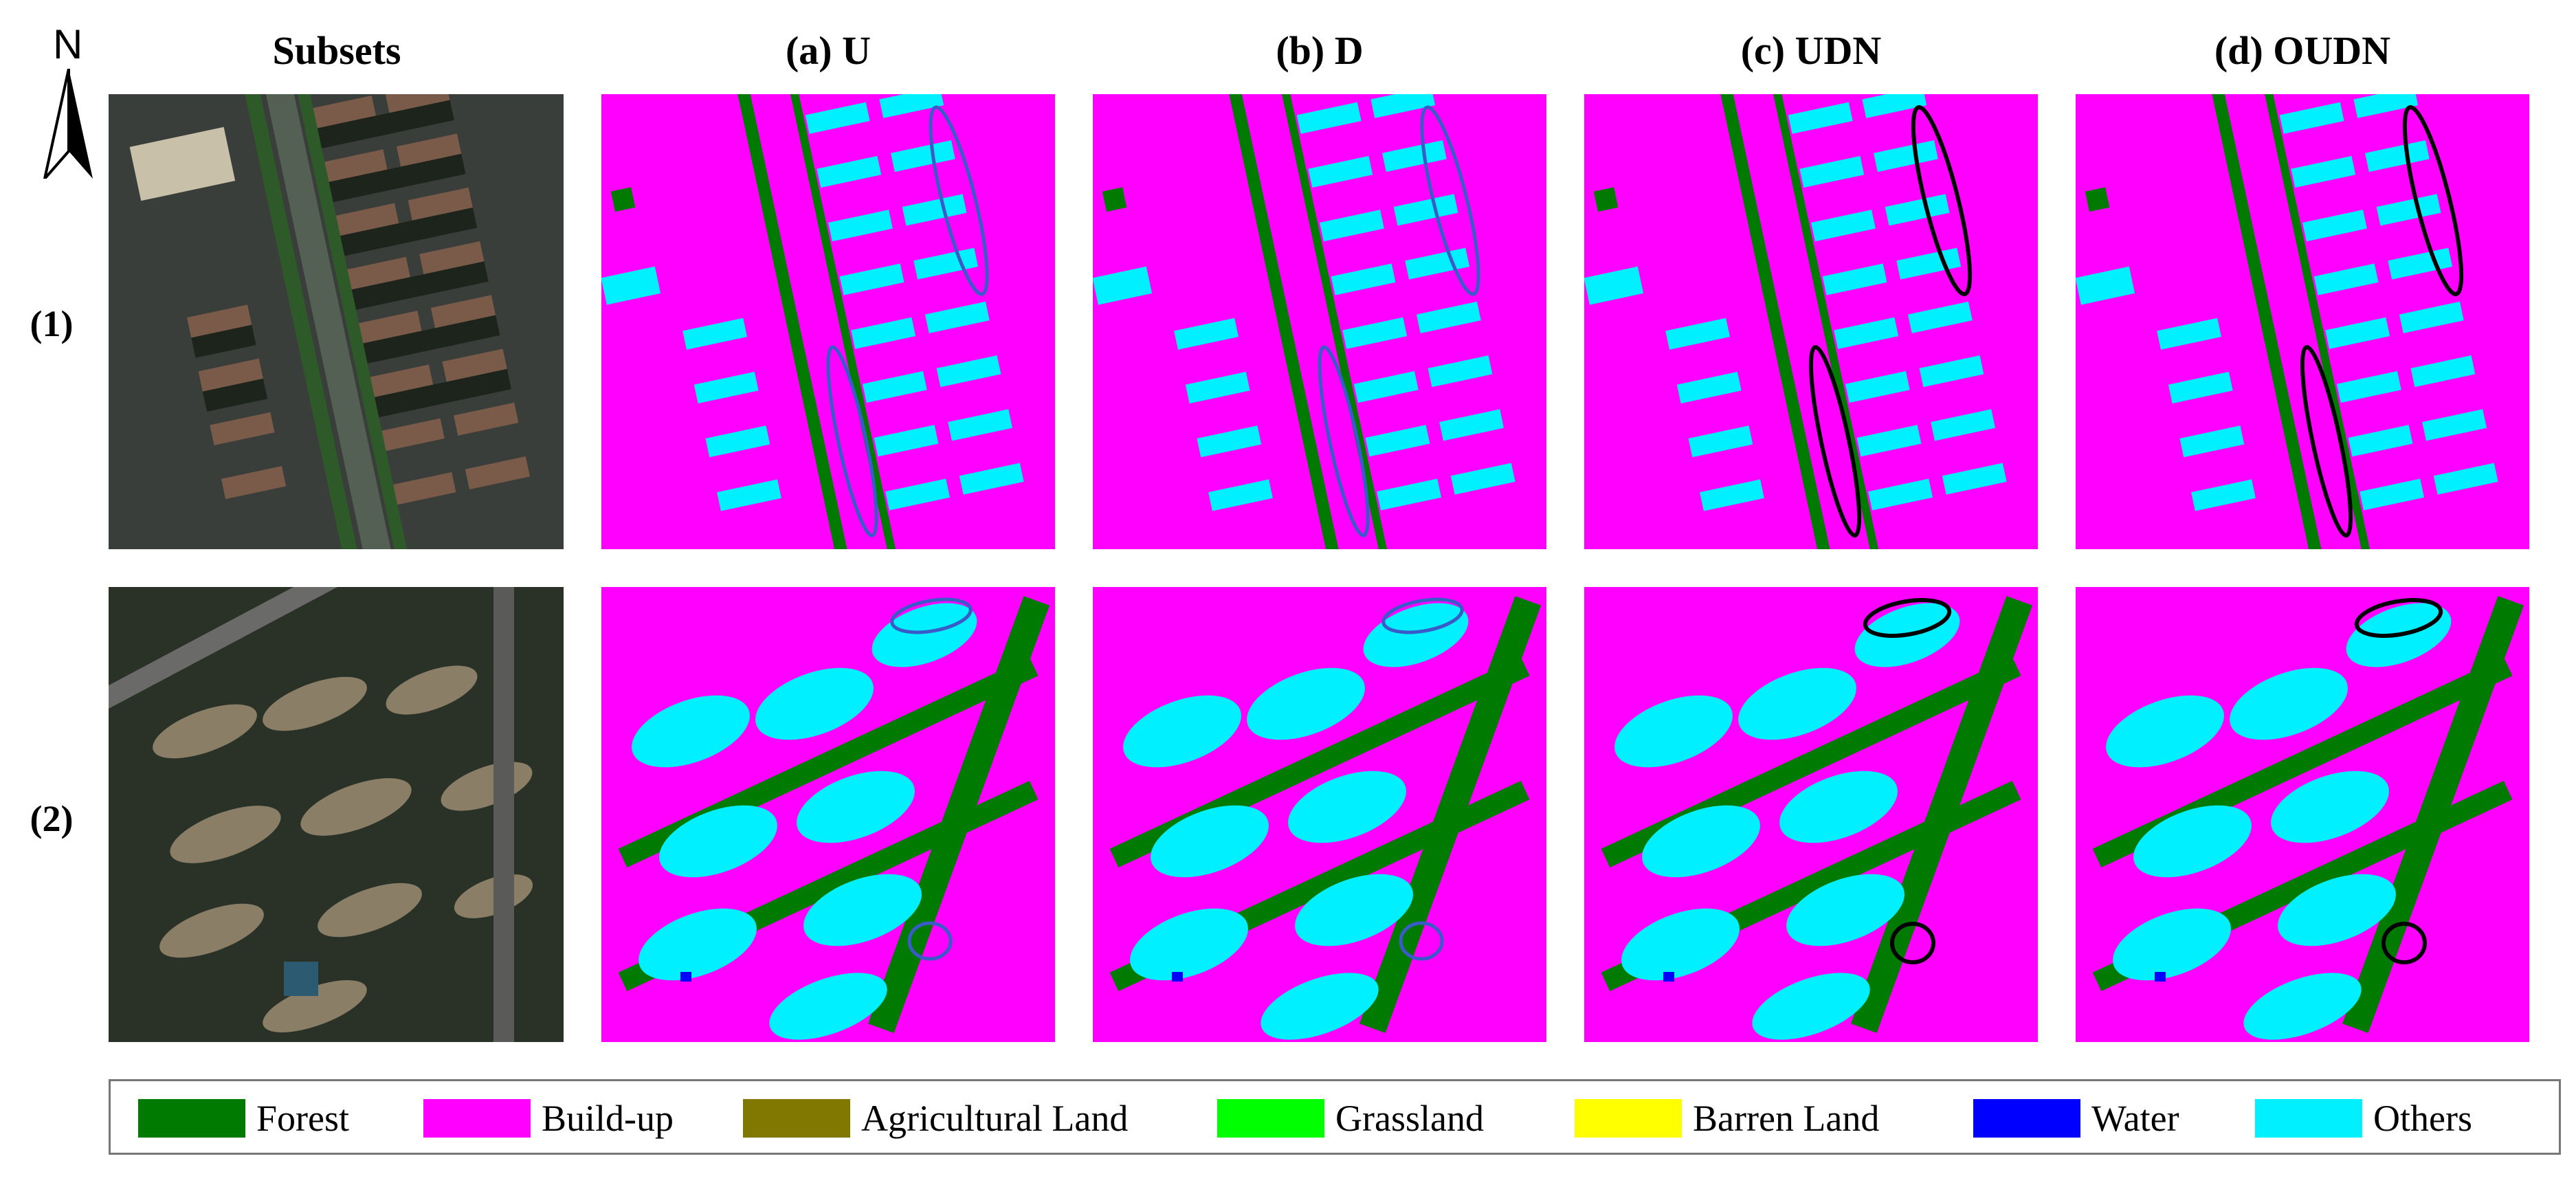  What do you see at coordinates (1811, 321) in the screenshot?
I see `classification-map-row-1-c` at bounding box center [1811, 321].